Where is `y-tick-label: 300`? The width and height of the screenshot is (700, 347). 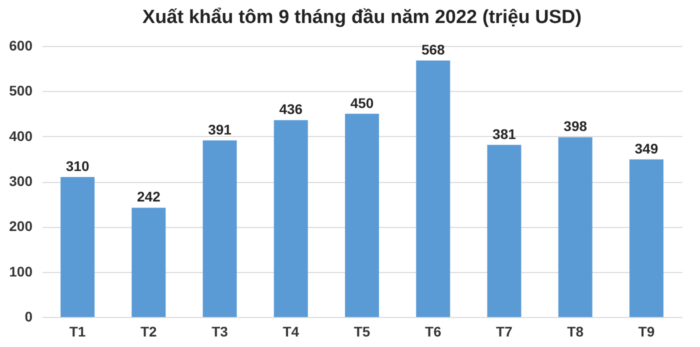 y-tick-label: 300 is located at coordinates (21, 181).